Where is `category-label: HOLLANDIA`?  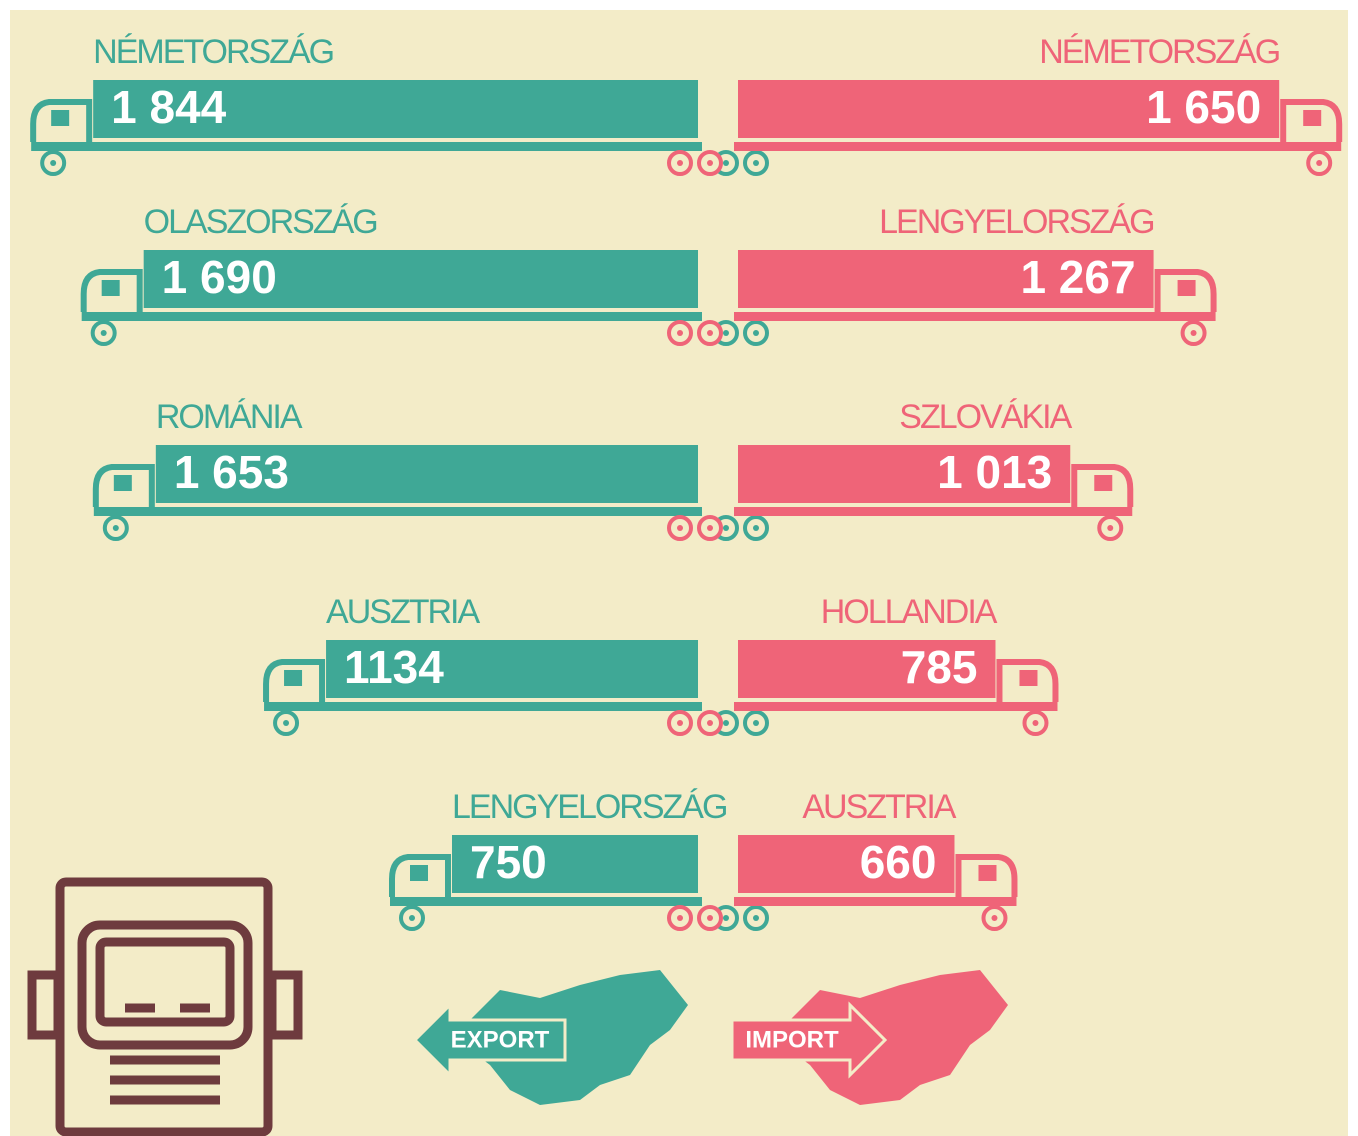
category-label: HOLLANDIA is located at coordinates (909, 612).